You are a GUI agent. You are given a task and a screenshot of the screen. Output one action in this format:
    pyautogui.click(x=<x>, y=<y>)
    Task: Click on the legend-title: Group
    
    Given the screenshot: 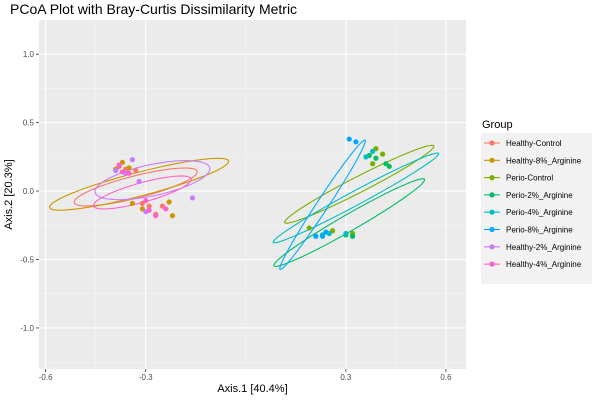 What is the action you would take?
    pyautogui.click(x=497, y=125)
    